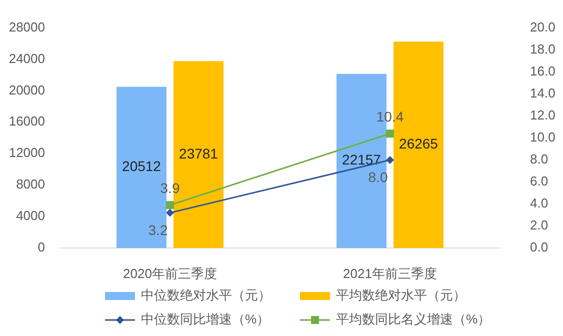 This screenshot has width=563, height=336. Describe the element at coordinates (26, 26) in the screenshot. I see `y-tick-label: 28000` at that location.